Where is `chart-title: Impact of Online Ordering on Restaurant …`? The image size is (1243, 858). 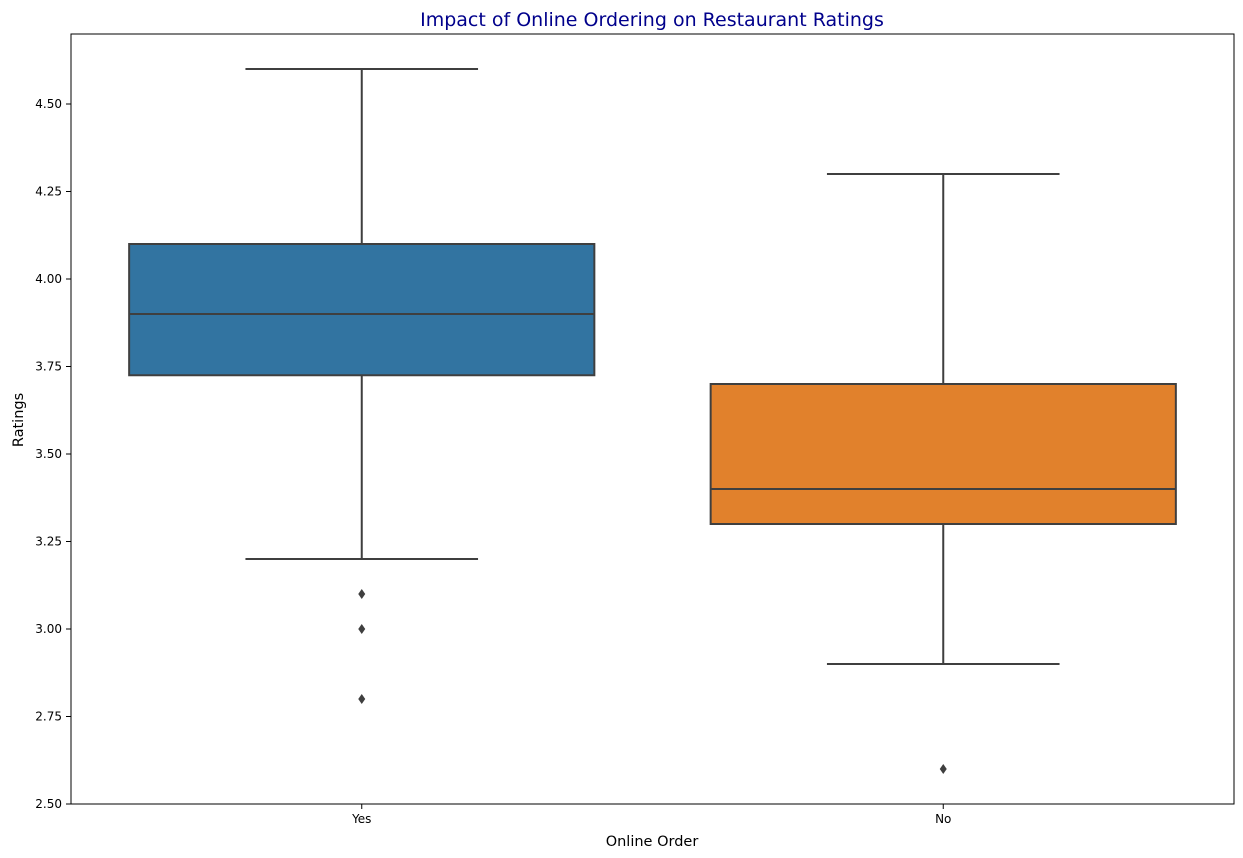 chart-title: Impact of Online Ordering on Restaurant … is located at coordinates (652, 20).